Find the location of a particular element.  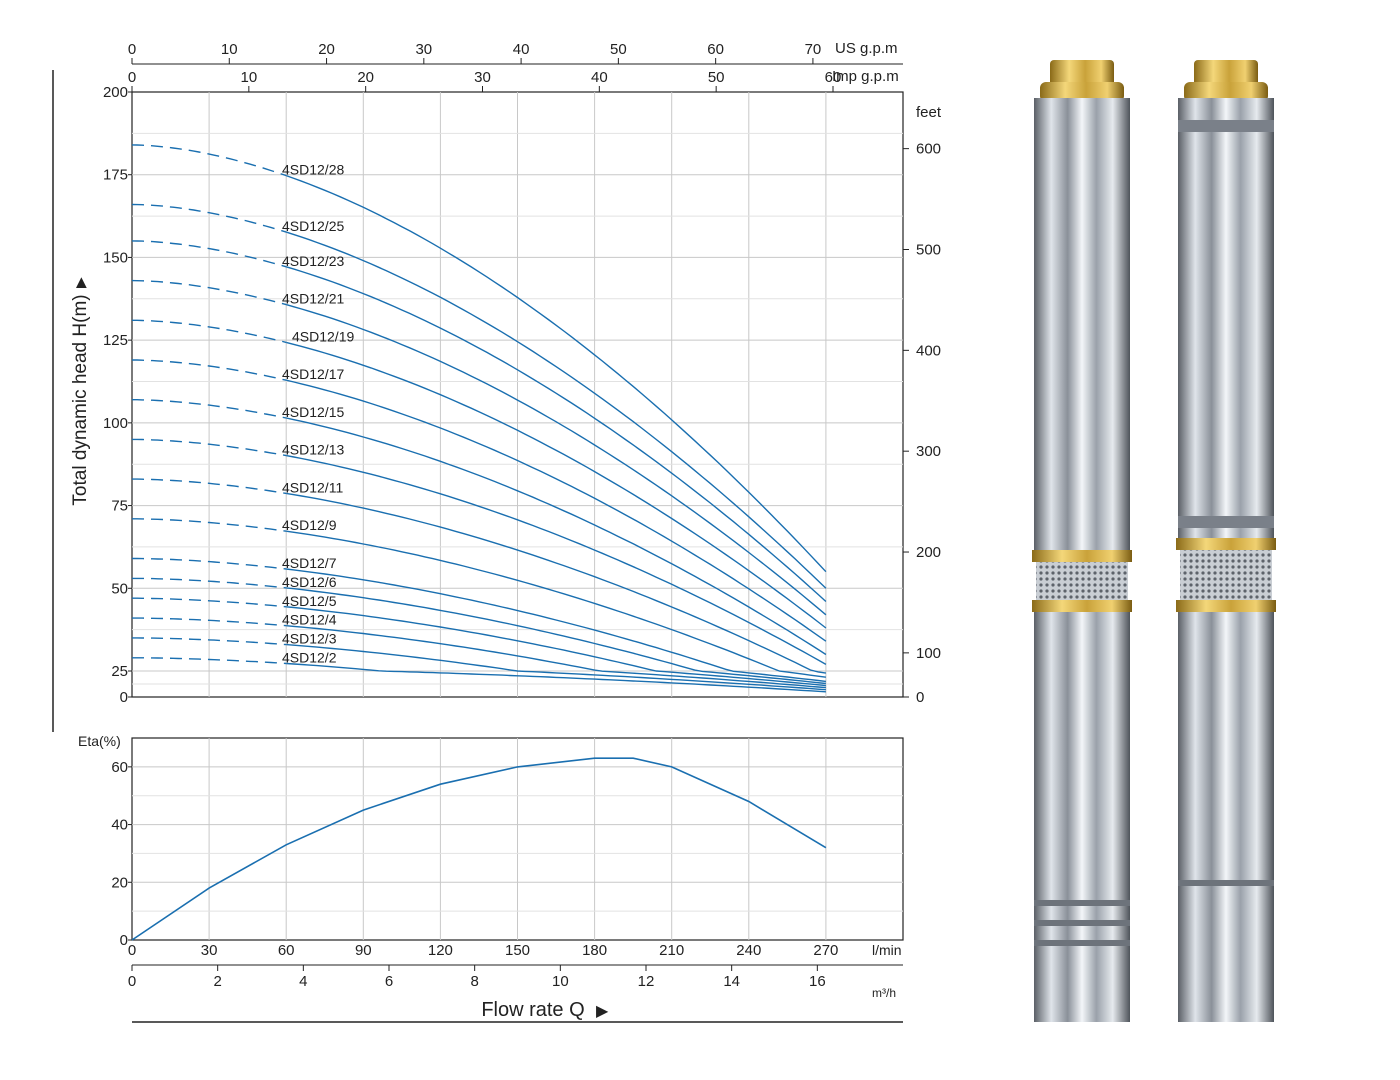

imp-gpm-tick-label: 20 is located at coordinates (365, 77).